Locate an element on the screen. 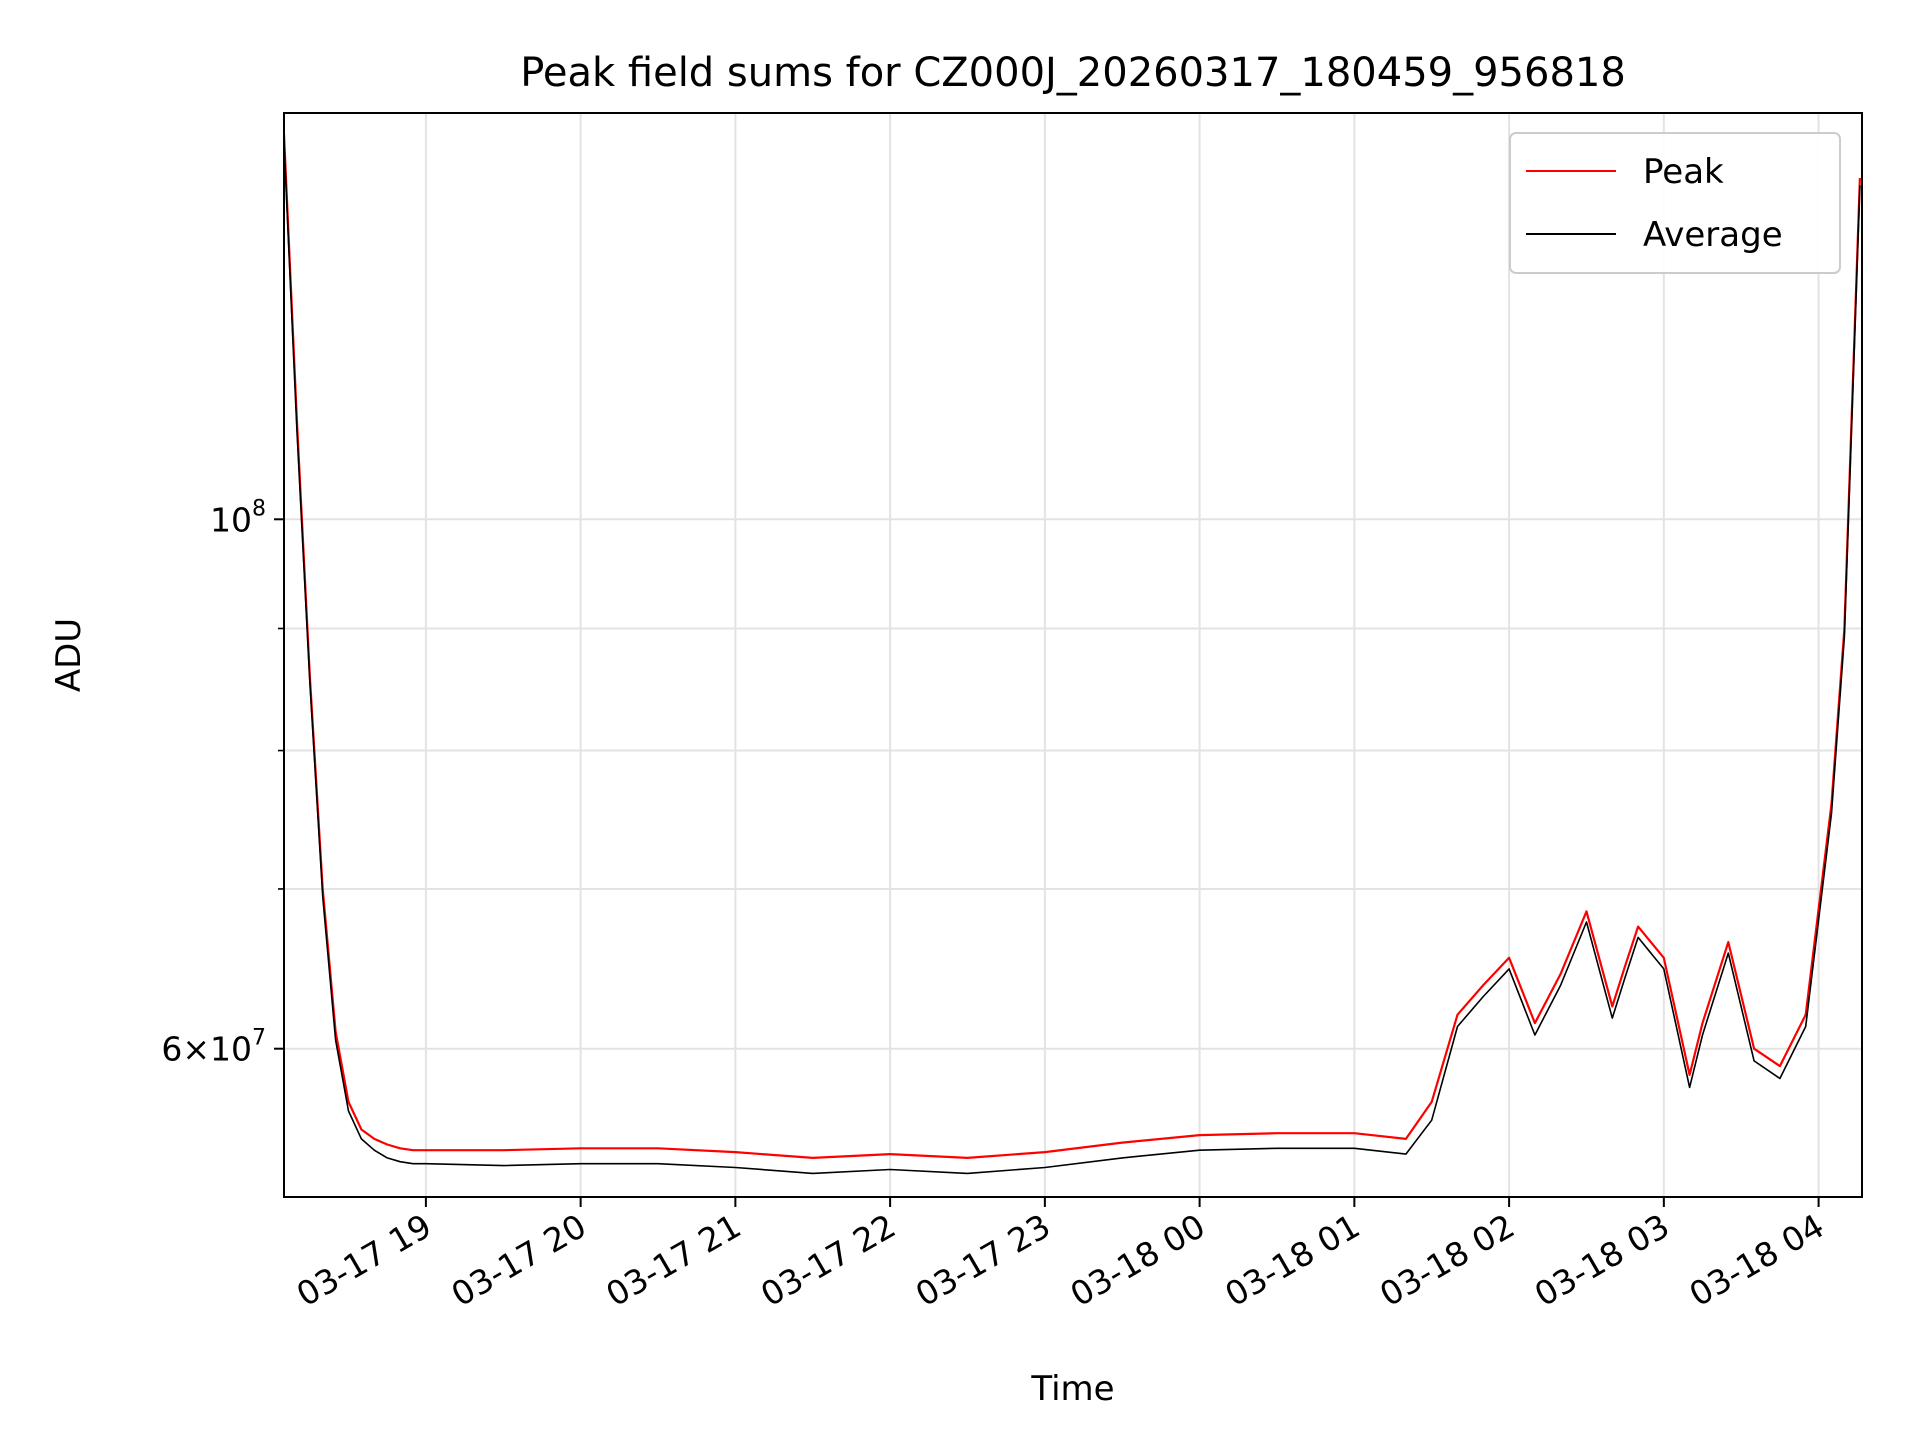  y-tick-label: 108 is located at coordinates (238, 517).